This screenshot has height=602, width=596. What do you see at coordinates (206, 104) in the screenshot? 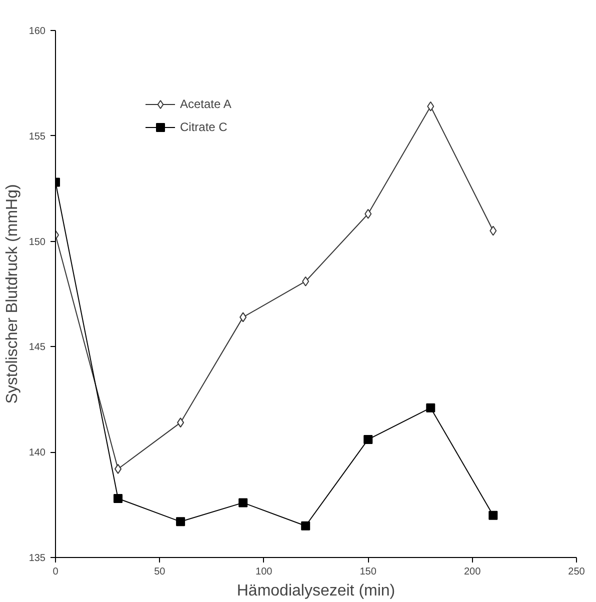
I see `legend-label: Acetate A` at bounding box center [206, 104].